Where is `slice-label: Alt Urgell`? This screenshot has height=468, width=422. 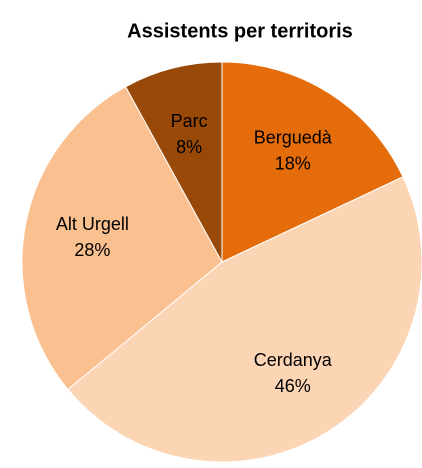 slice-label: Alt Urgell is located at coordinates (92, 224).